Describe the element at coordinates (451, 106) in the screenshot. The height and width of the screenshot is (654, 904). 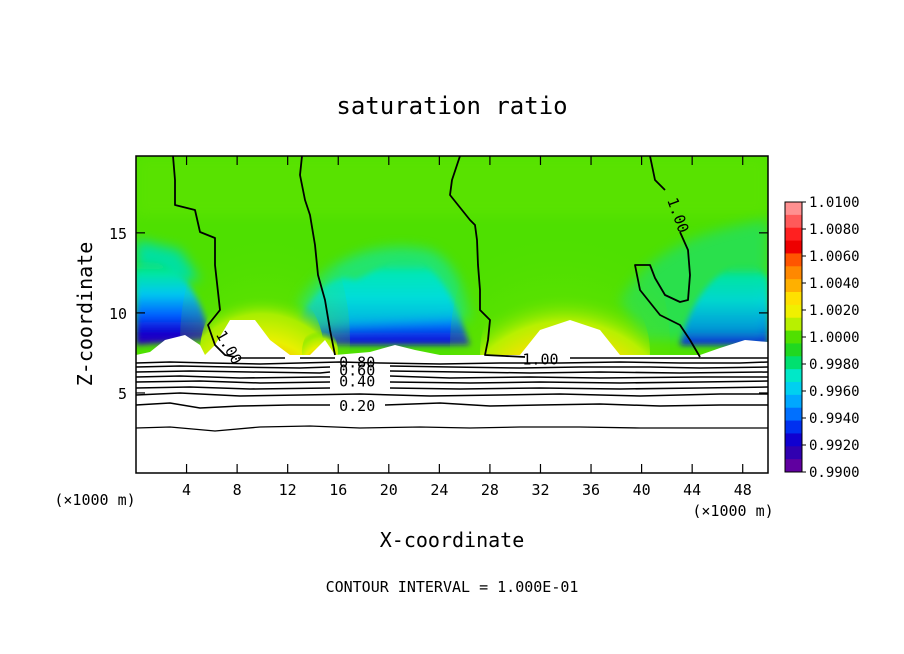
I see `chart-title: saturation ratio` at that location.